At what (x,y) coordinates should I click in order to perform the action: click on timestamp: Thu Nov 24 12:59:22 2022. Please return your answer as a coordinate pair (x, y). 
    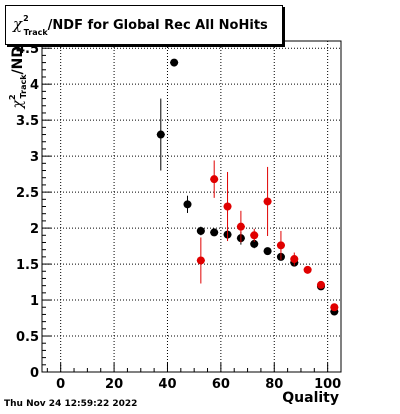
    Looking at the image, I should click on (71, 404).